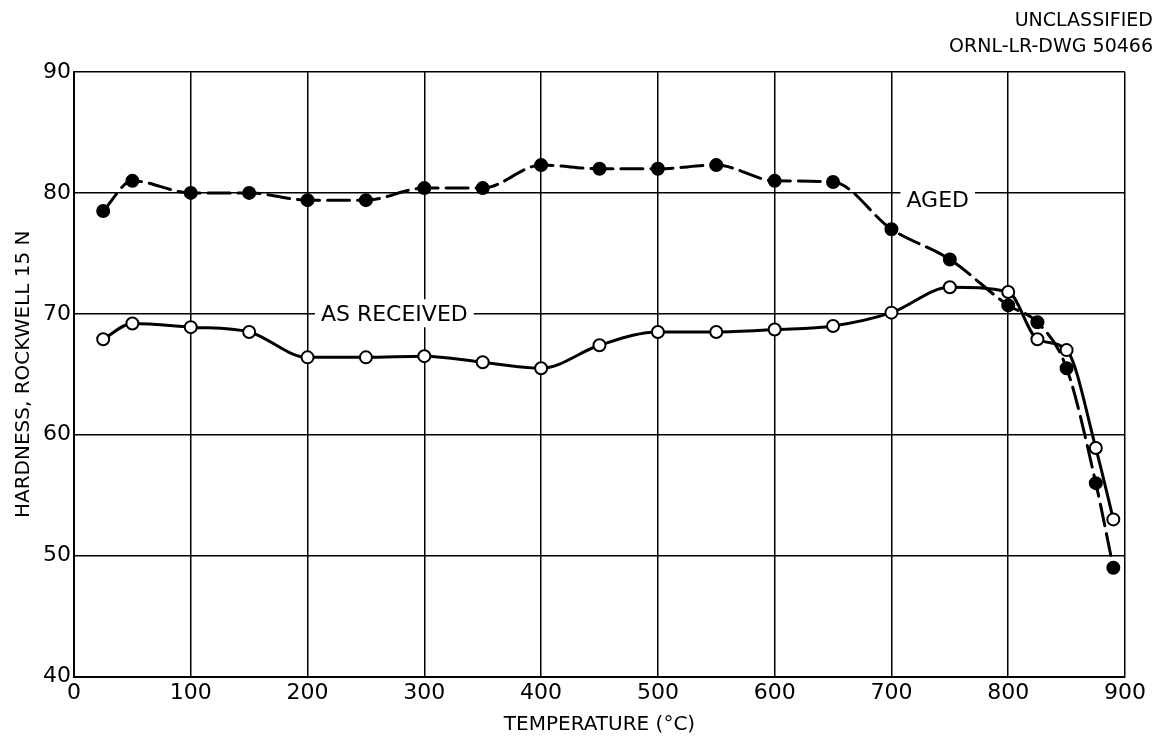 The image size is (1173, 749). What do you see at coordinates (541, 691) in the screenshot?
I see `x-tick-label: 400` at bounding box center [541, 691].